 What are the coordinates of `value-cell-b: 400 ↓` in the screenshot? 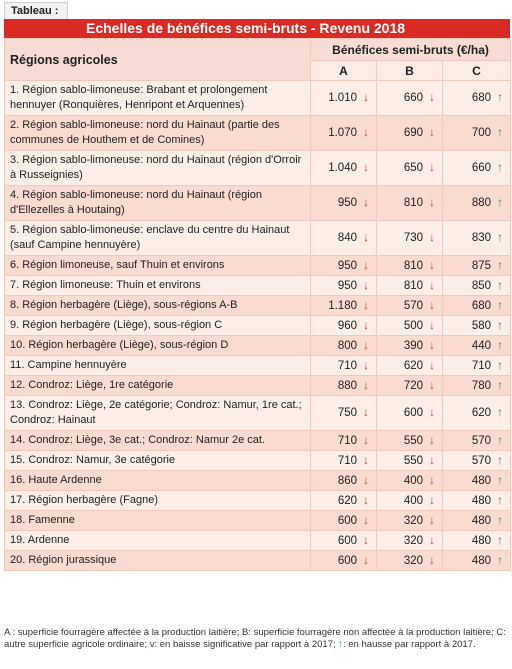 It's located at (409, 500).